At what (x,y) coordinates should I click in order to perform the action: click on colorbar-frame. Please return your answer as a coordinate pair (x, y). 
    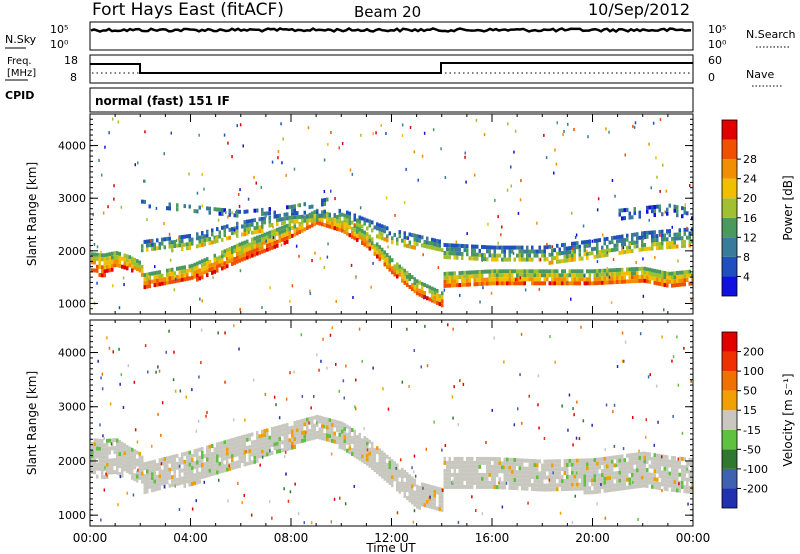
    Looking at the image, I should click on (729, 208).